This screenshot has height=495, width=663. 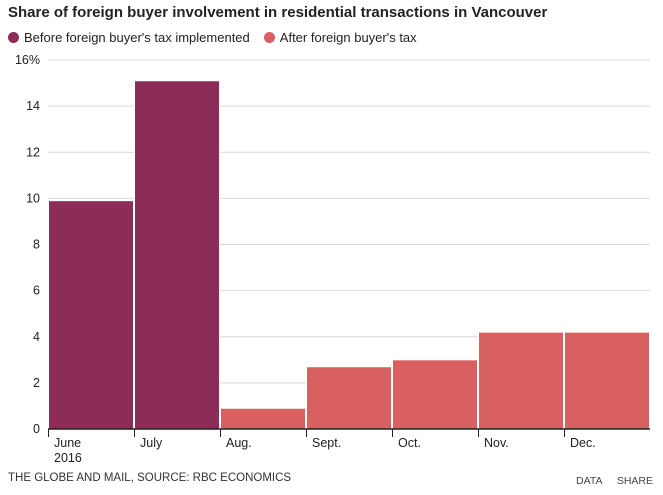 I want to click on y-tick-label: 12, so click(x=33, y=152).